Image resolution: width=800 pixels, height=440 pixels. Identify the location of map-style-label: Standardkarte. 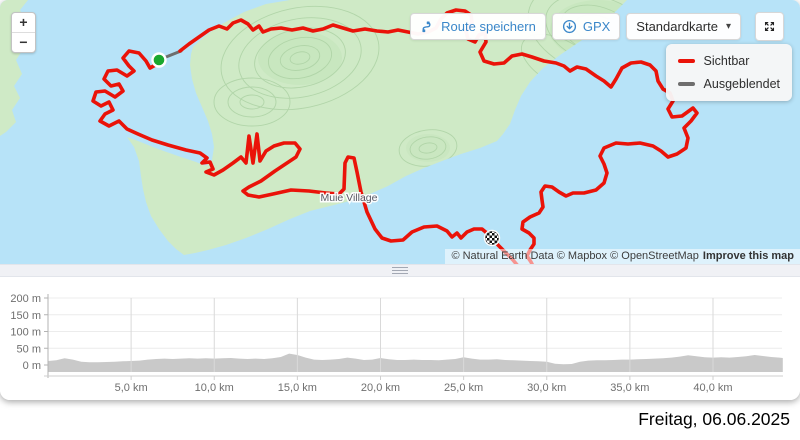
(677, 26).